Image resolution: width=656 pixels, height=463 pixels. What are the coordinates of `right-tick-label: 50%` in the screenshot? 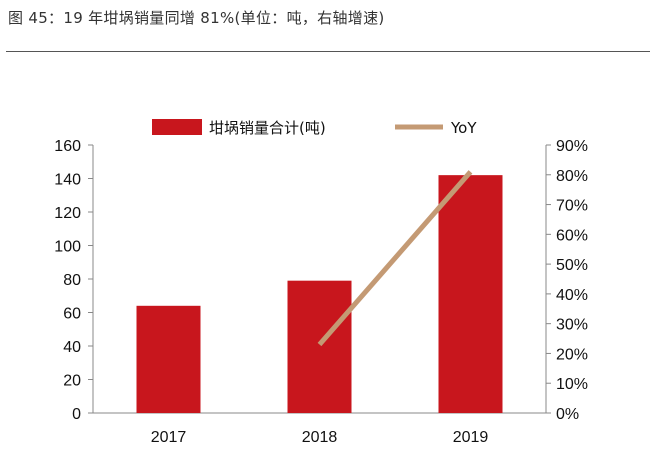 It's located at (572, 265).